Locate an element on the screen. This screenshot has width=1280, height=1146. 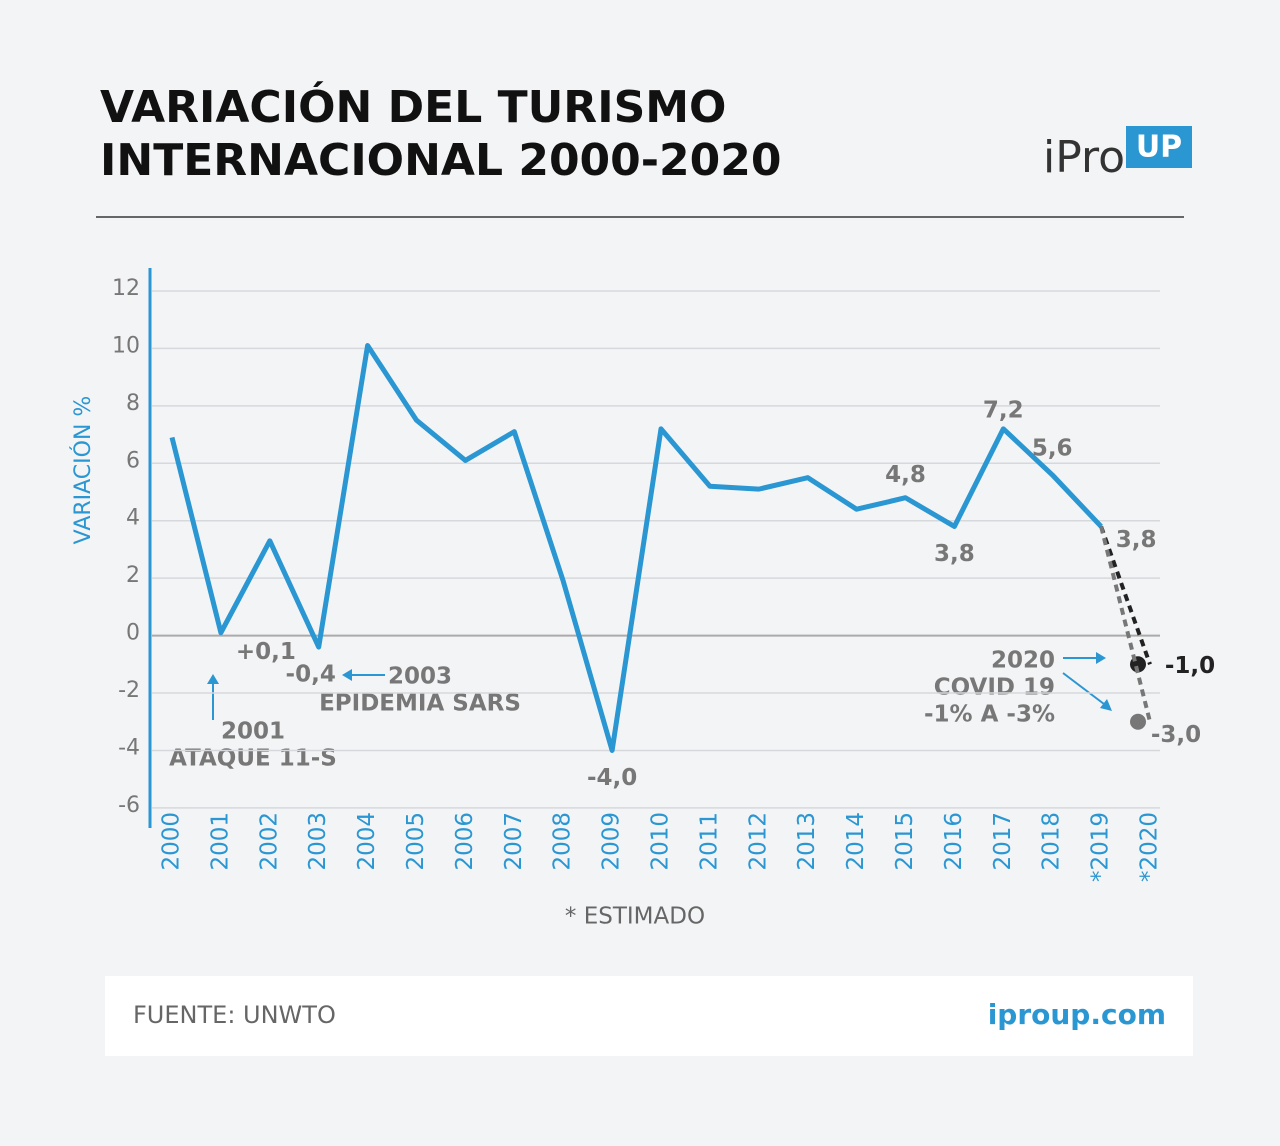
x-tick-label: 2014 is located at coordinates (856, 841).